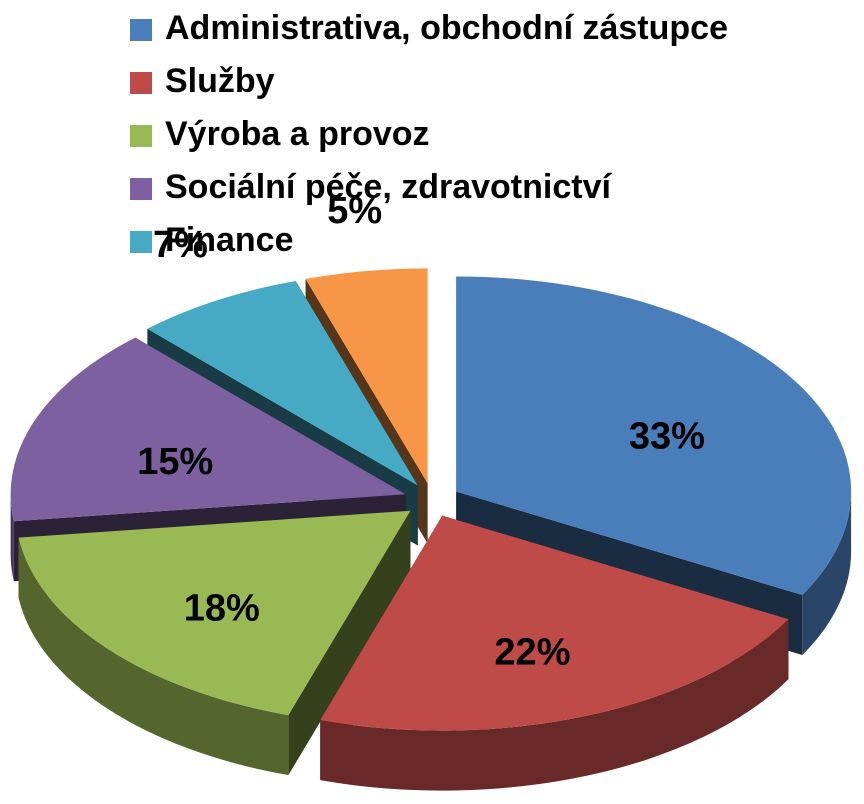 The height and width of the screenshot is (804, 864). What do you see at coordinates (175, 462) in the screenshot?
I see `data-label: 15%` at bounding box center [175, 462].